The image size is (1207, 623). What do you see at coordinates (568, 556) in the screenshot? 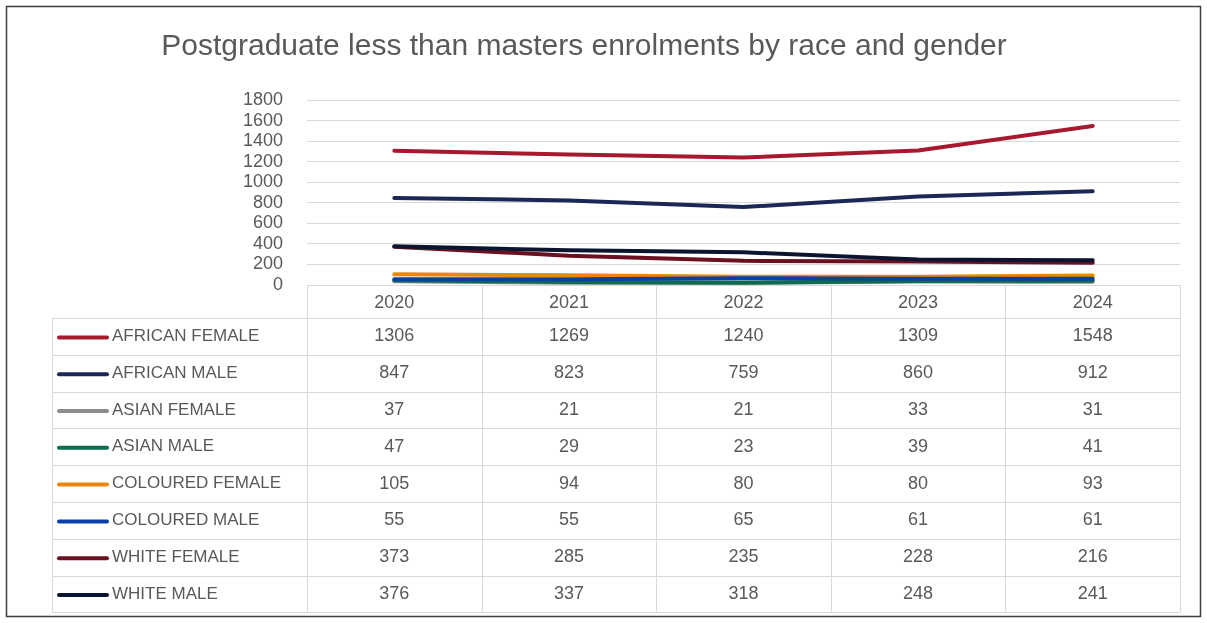
I see `data-label: 285` at bounding box center [568, 556].